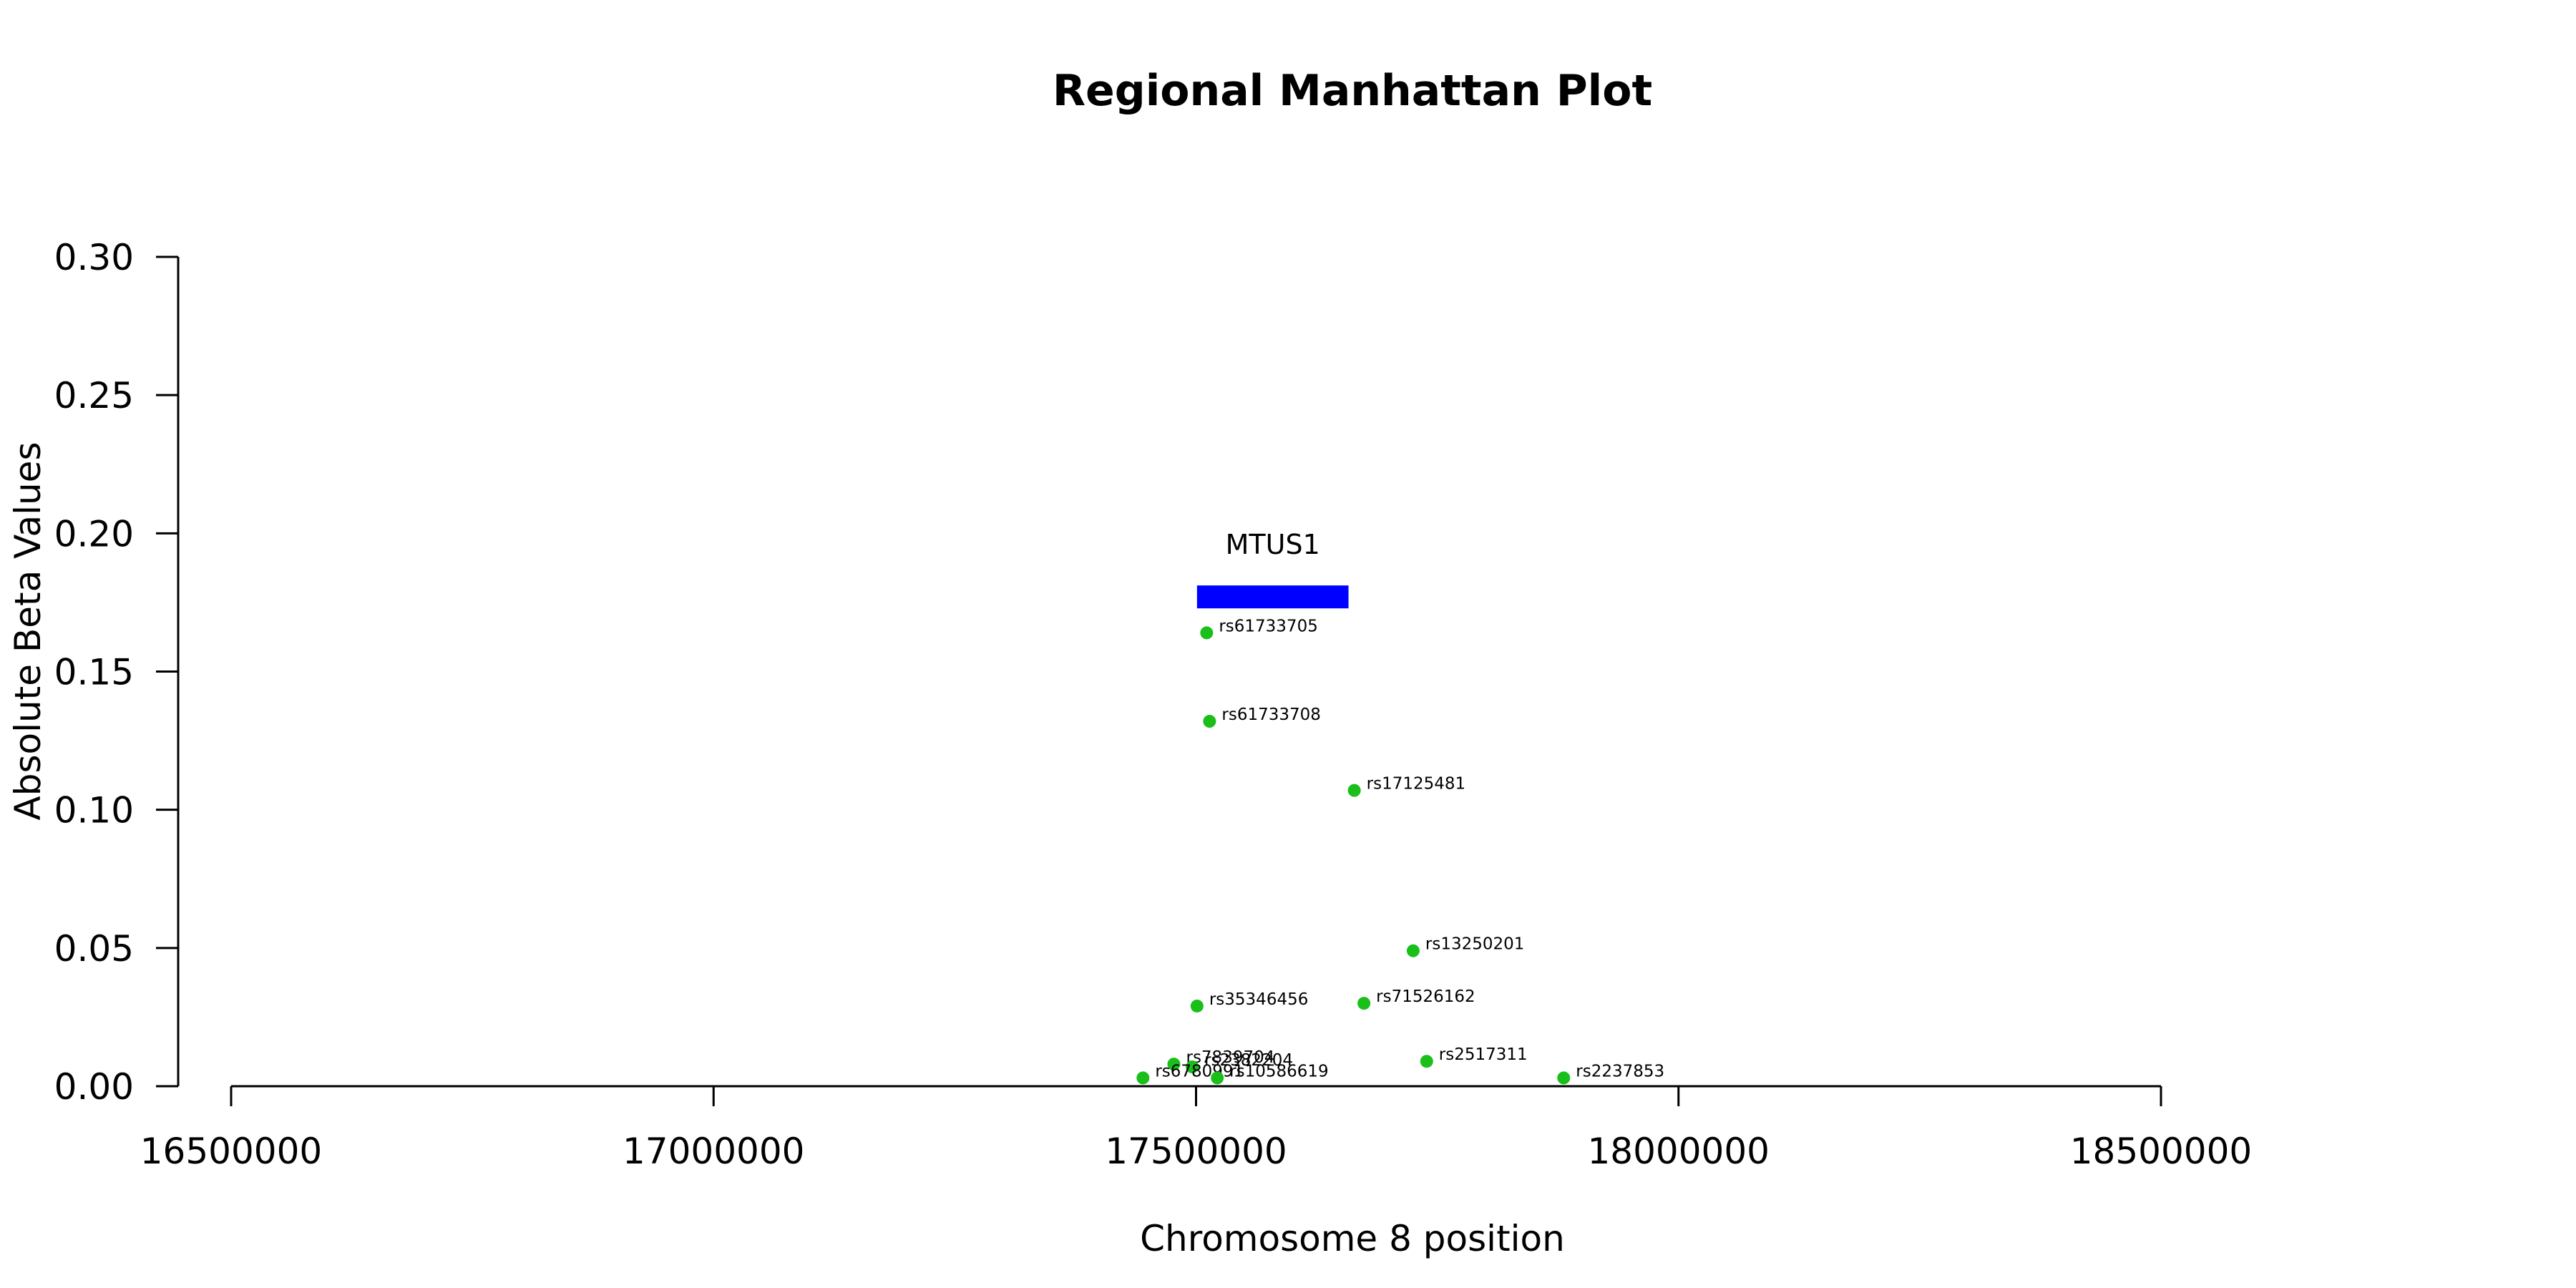  What do you see at coordinates (1475, 944) in the screenshot?
I see `snp-label: rs13250201` at bounding box center [1475, 944].